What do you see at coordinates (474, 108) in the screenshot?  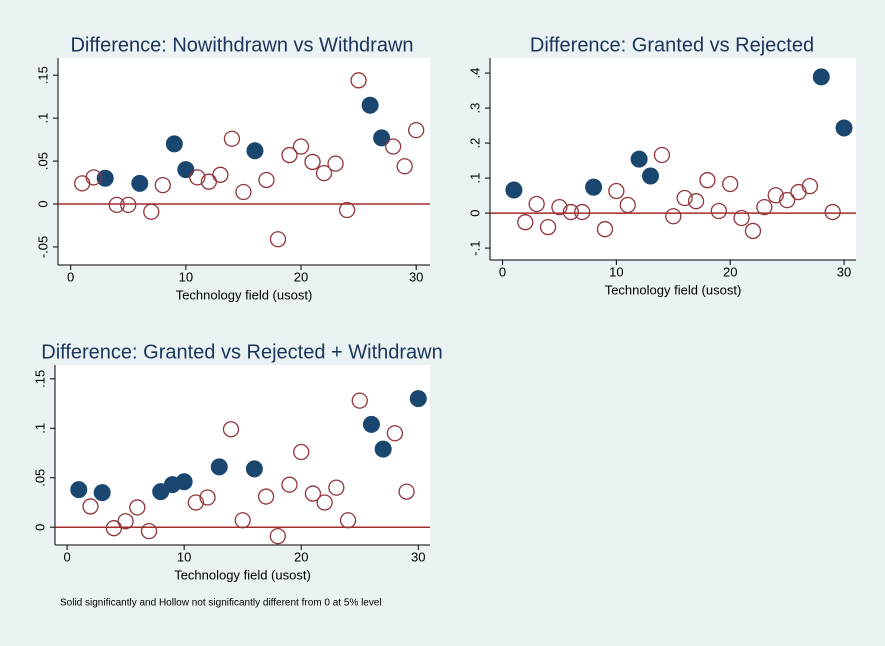 I see `y-tick-label: .3` at bounding box center [474, 108].